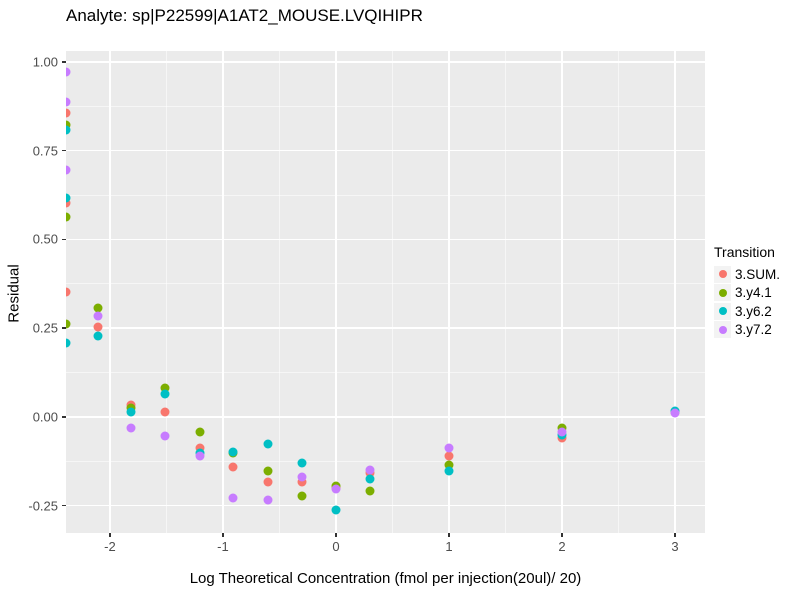 The height and width of the screenshot is (600, 800). What do you see at coordinates (244, 15) in the screenshot?
I see `plot-title: Analyte: sp|P22599|A1AT2_MOUSE.LVQIHIPR` at bounding box center [244, 15].